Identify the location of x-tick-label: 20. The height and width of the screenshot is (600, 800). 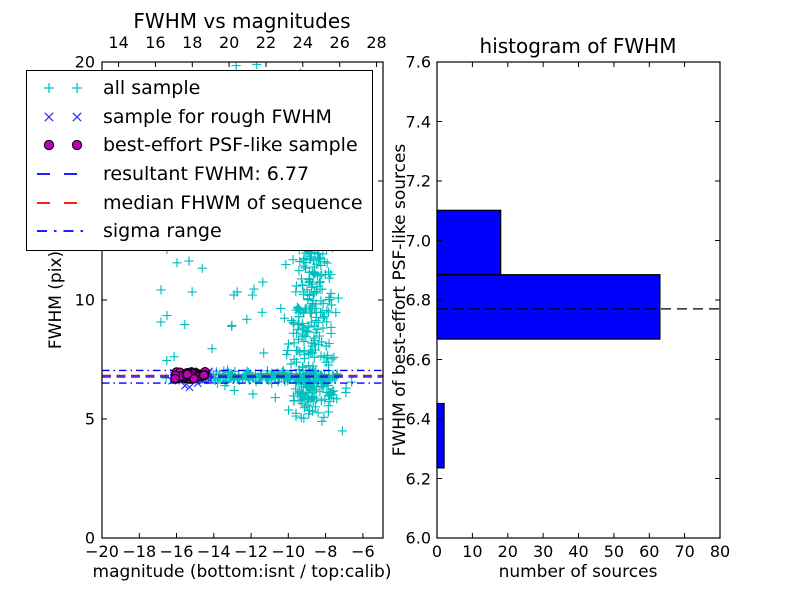
(507, 551).